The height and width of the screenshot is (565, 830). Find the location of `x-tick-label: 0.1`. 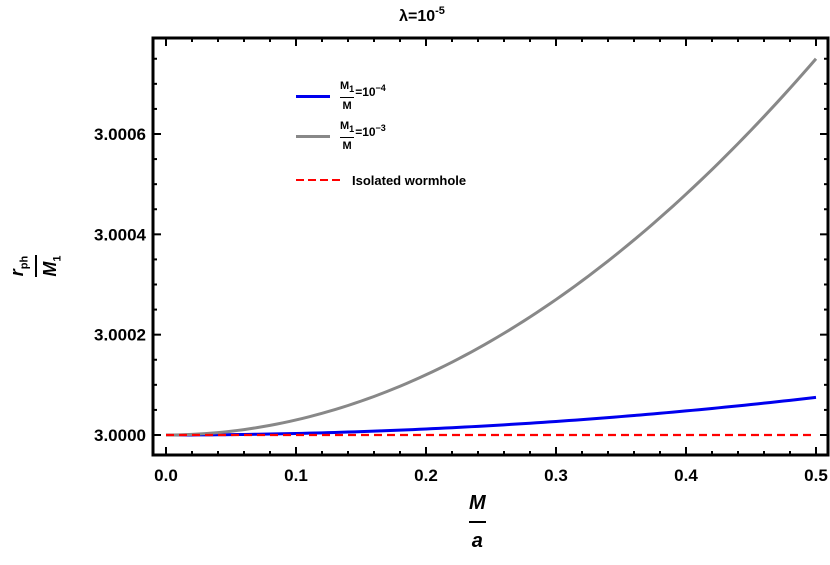

x-tick-label: 0.1 is located at coordinates (296, 475).